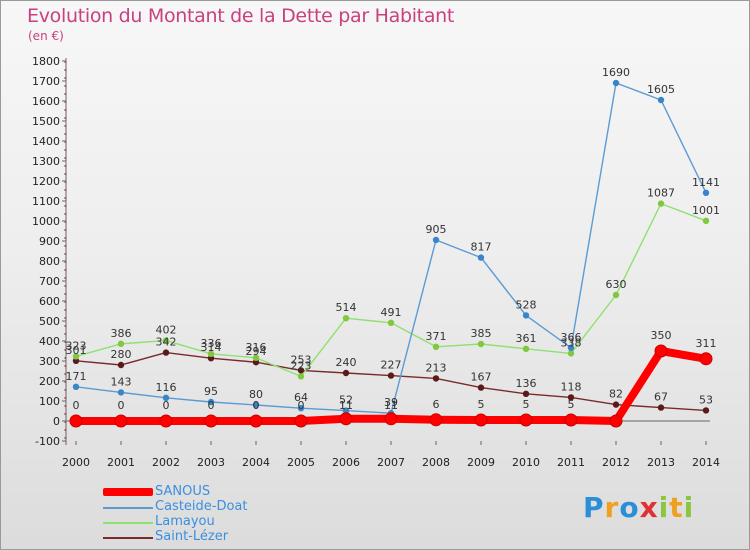 This screenshot has width=750, height=550. Describe the element at coordinates (211, 347) in the screenshot. I see `data-label: 314` at that location.